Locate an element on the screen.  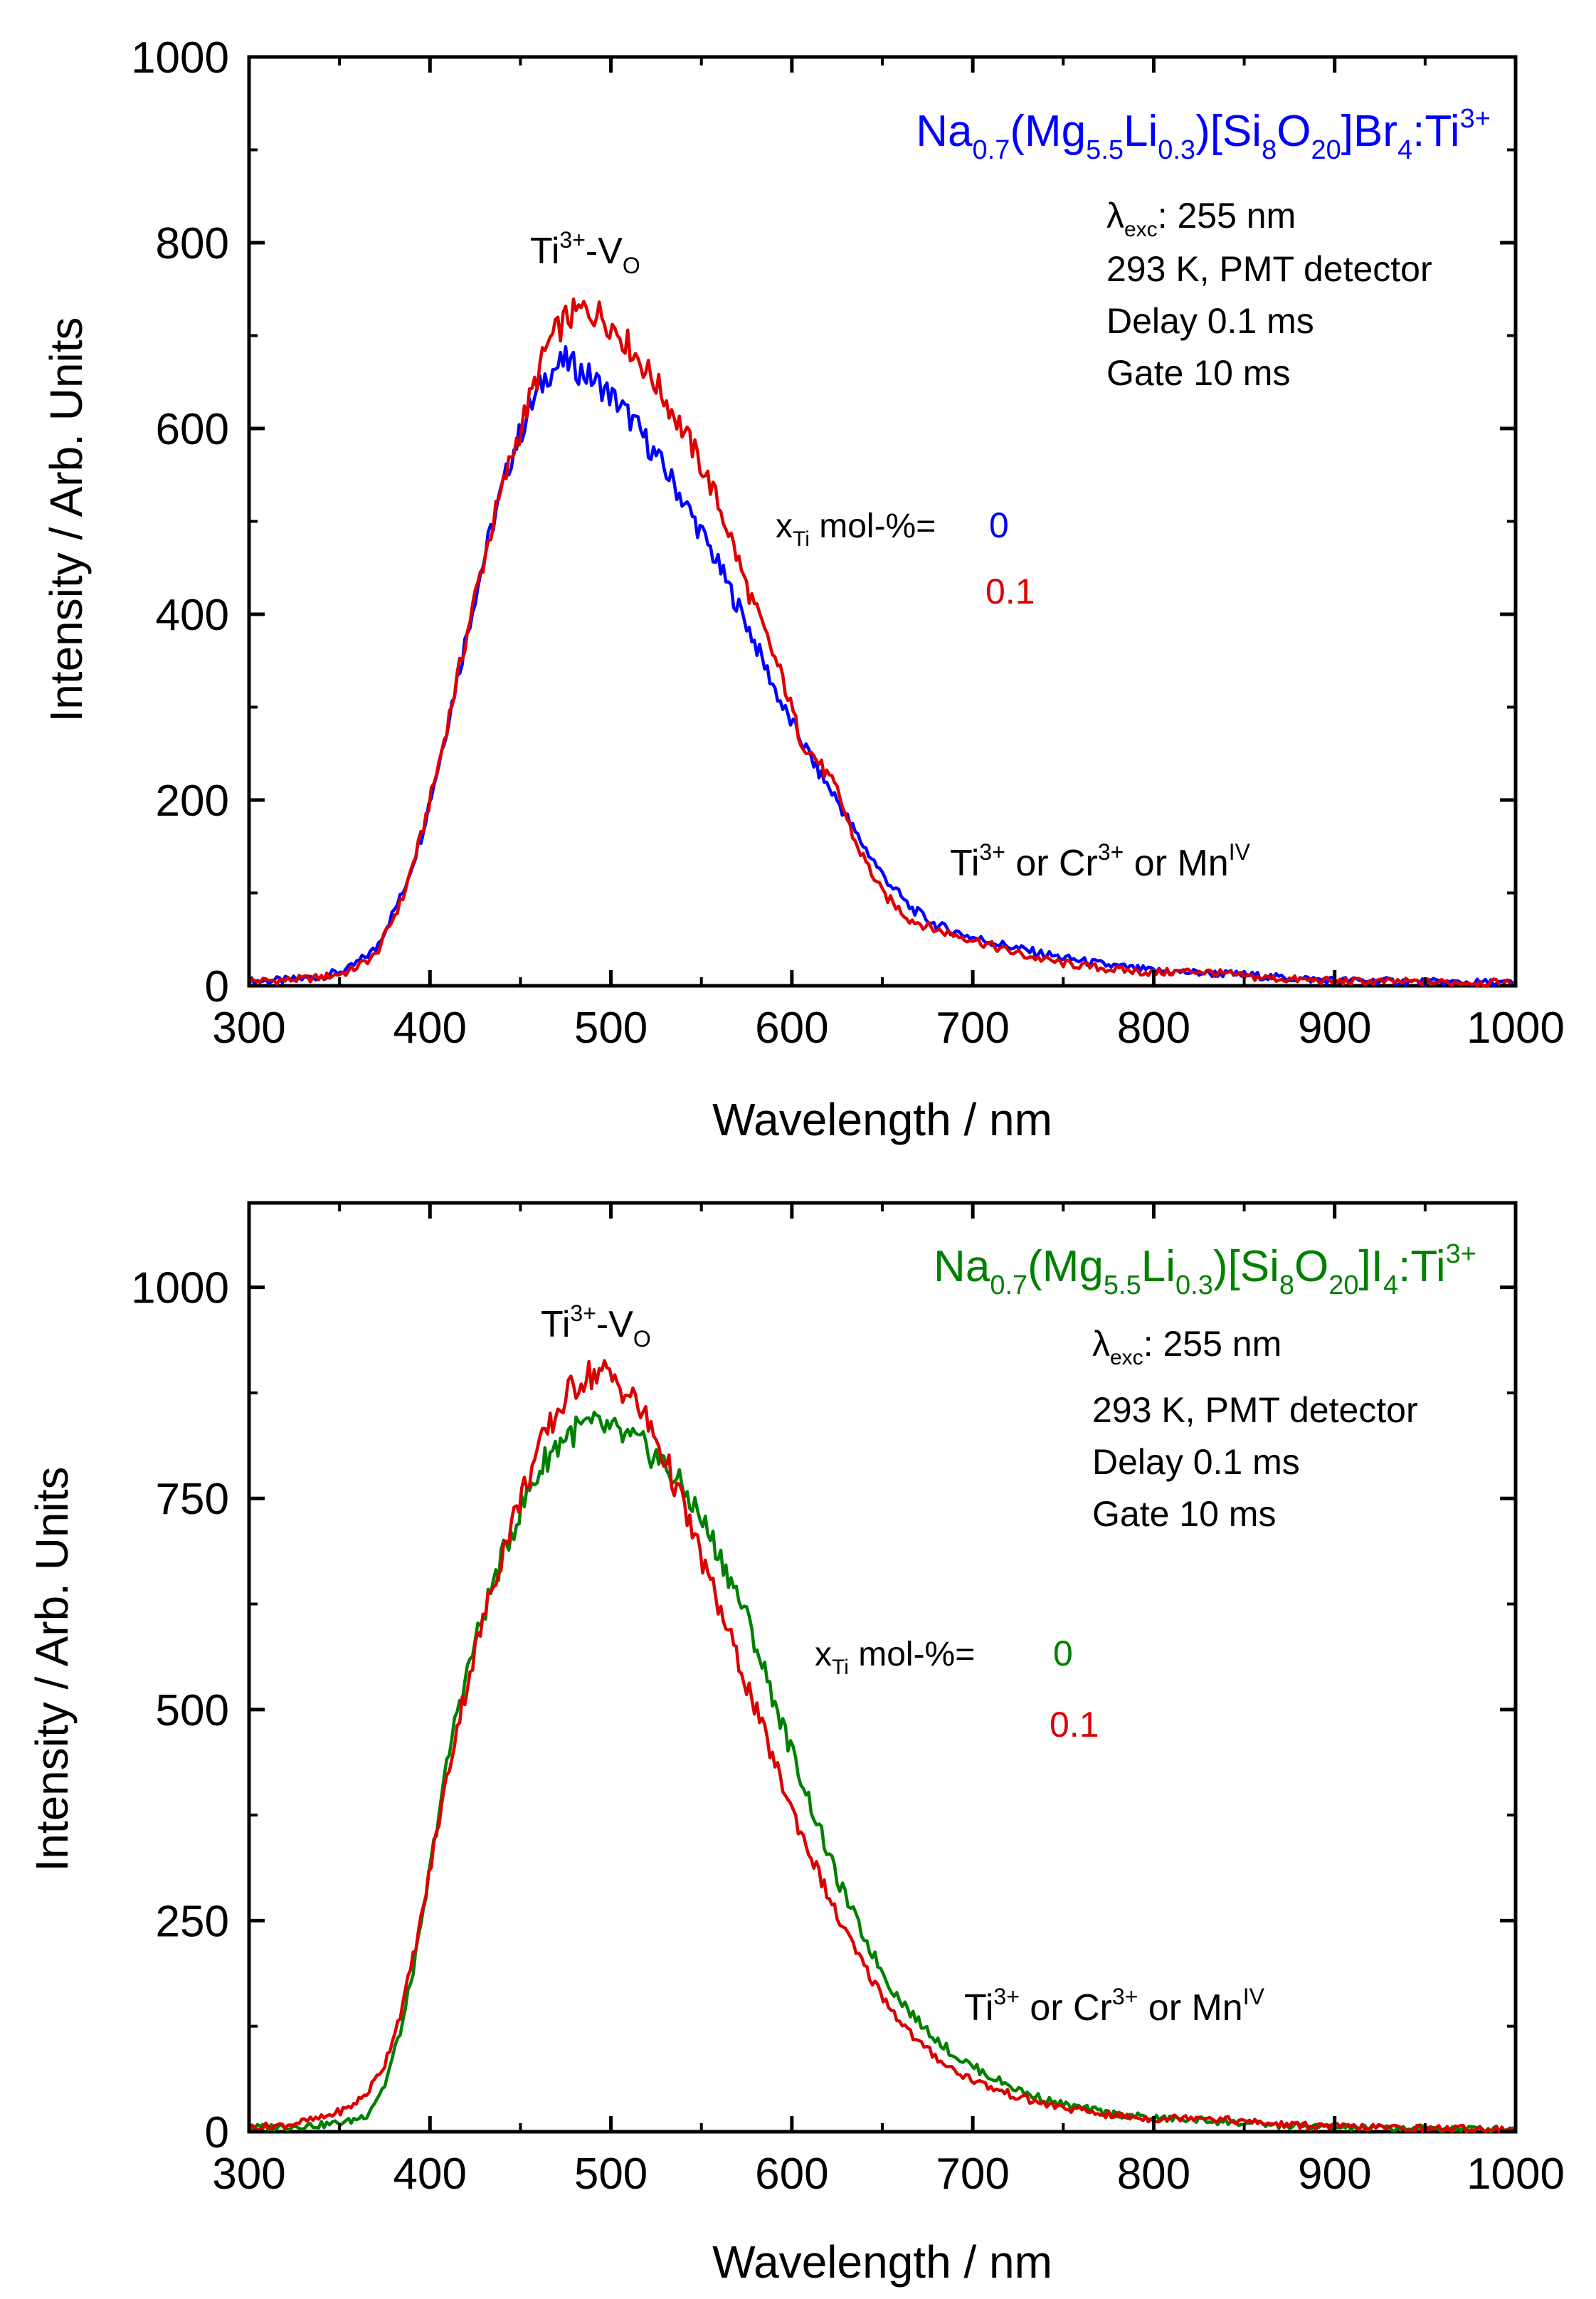
panel-bottom-peak-annotation: Ti3+-VO is located at coordinates (596, 1326).